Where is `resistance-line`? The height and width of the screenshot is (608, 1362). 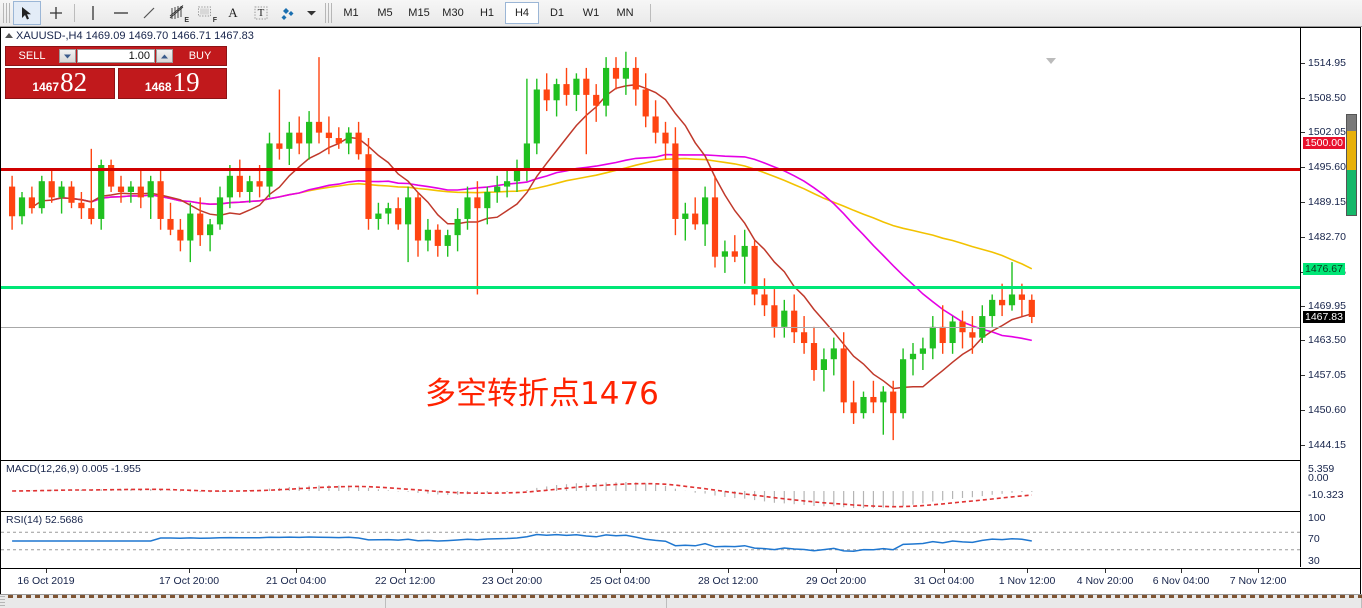
resistance-line is located at coordinates (650, 169).